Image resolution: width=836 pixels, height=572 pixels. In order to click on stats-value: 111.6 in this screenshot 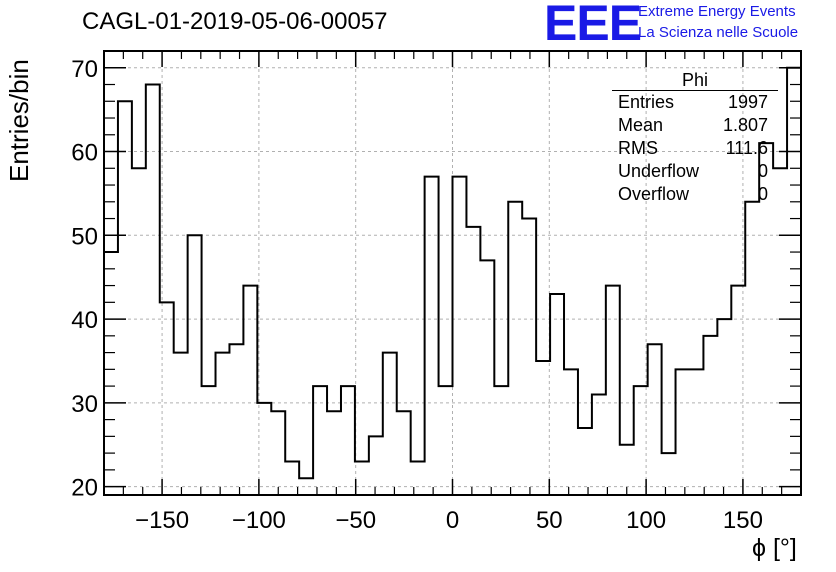, I will do `click(746, 148)`.